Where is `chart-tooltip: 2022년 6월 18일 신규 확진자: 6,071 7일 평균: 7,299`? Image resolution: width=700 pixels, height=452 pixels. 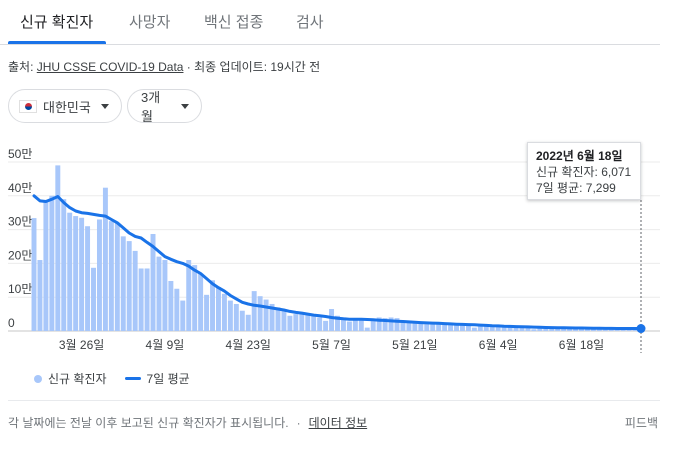
chart-tooltip: 2022년 6월 18일 신규 확진자: 6,071 7일 평균: 7,299 is located at coordinates (584, 171).